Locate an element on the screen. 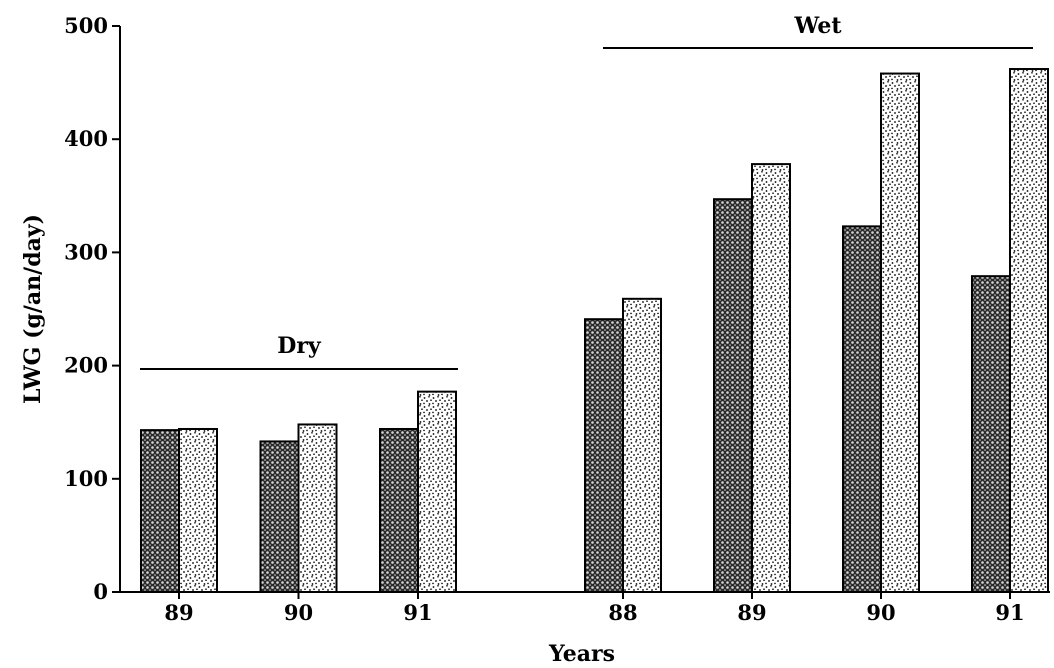 The height and width of the screenshot is (668, 1054). y-tick-label: 400 is located at coordinates (86, 138).